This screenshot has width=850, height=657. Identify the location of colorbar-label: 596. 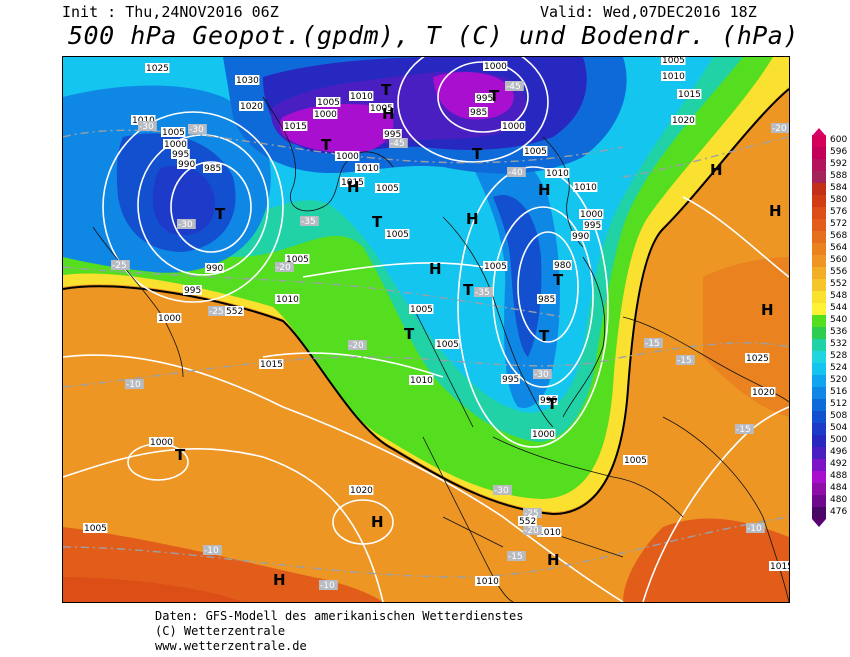
(839, 152).